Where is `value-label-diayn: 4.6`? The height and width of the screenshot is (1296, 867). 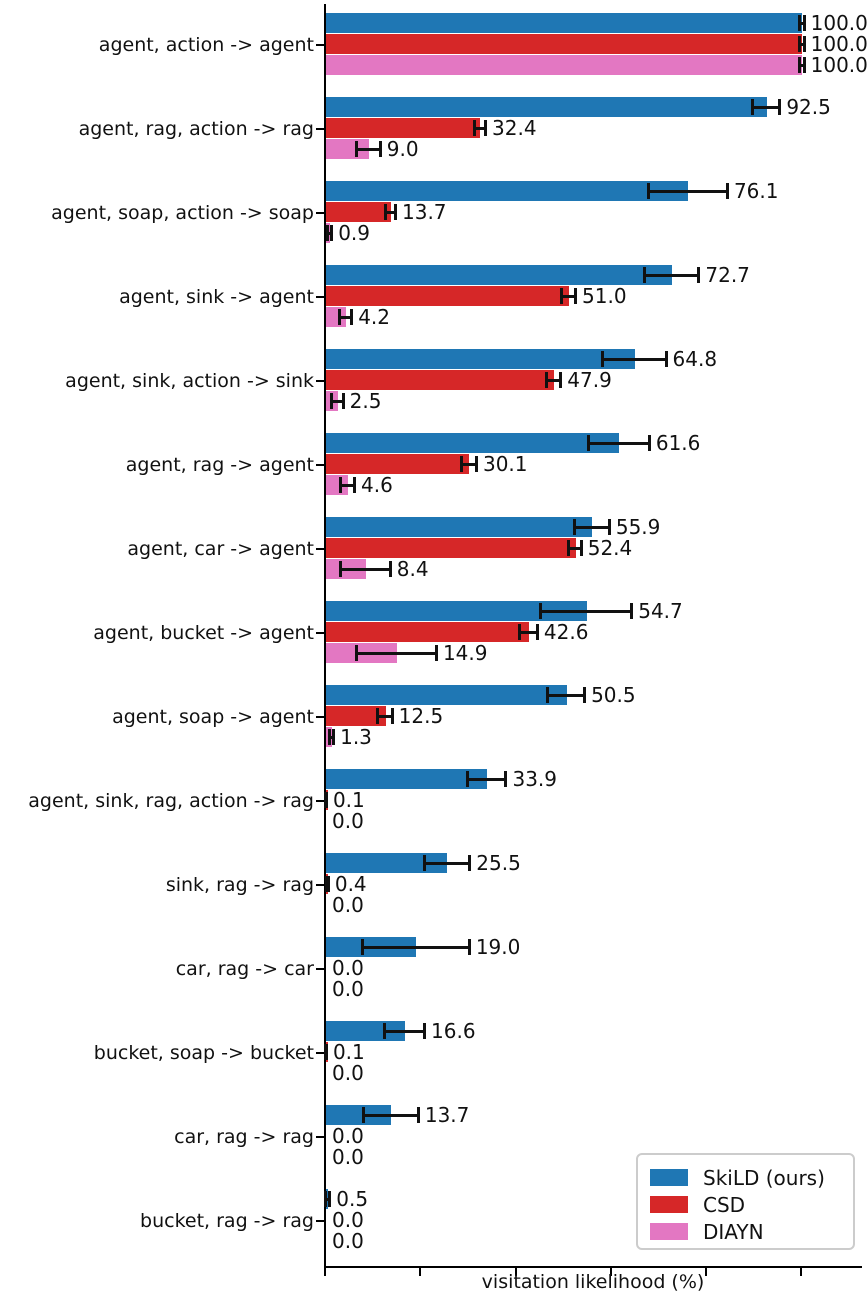 value-label-diayn: 4.6 is located at coordinates (377, 485).